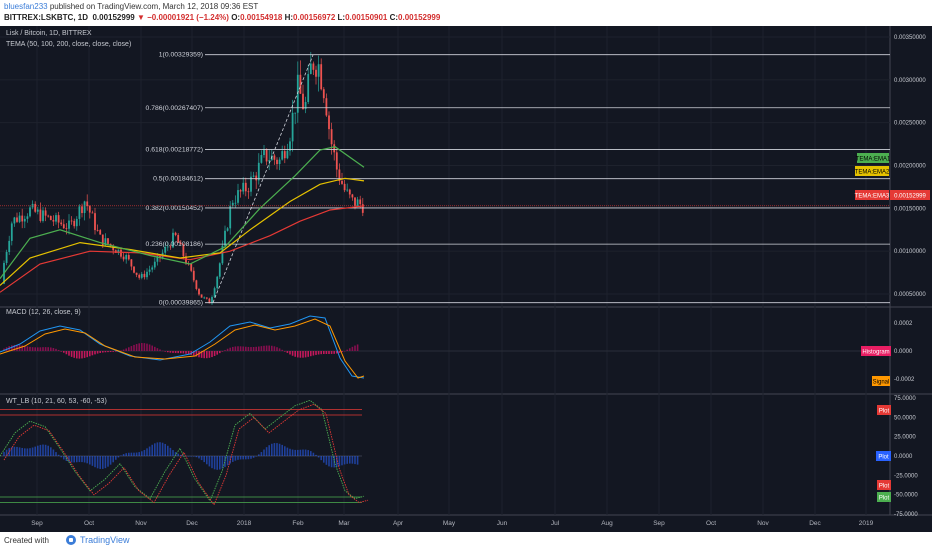  Describe the element at coordinates (711, 523) in the screenshot. I see `time-axis-label: Oct` at that location.